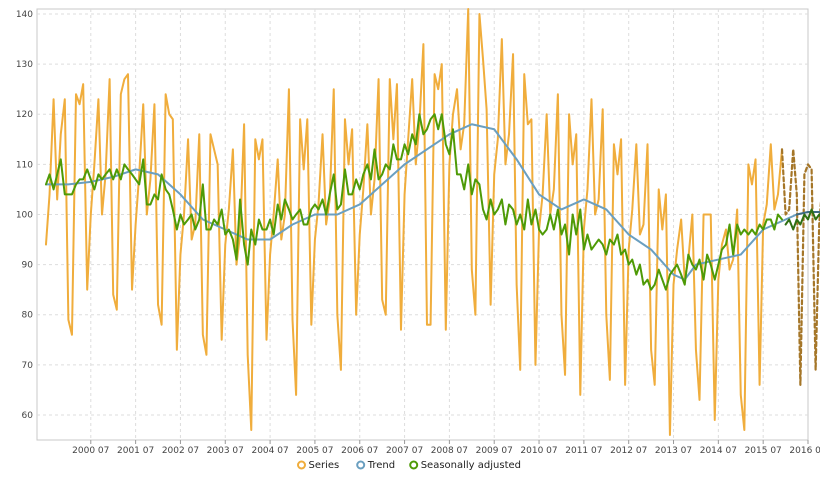  I want to click on legend-marker-trend, so click(361, 465).